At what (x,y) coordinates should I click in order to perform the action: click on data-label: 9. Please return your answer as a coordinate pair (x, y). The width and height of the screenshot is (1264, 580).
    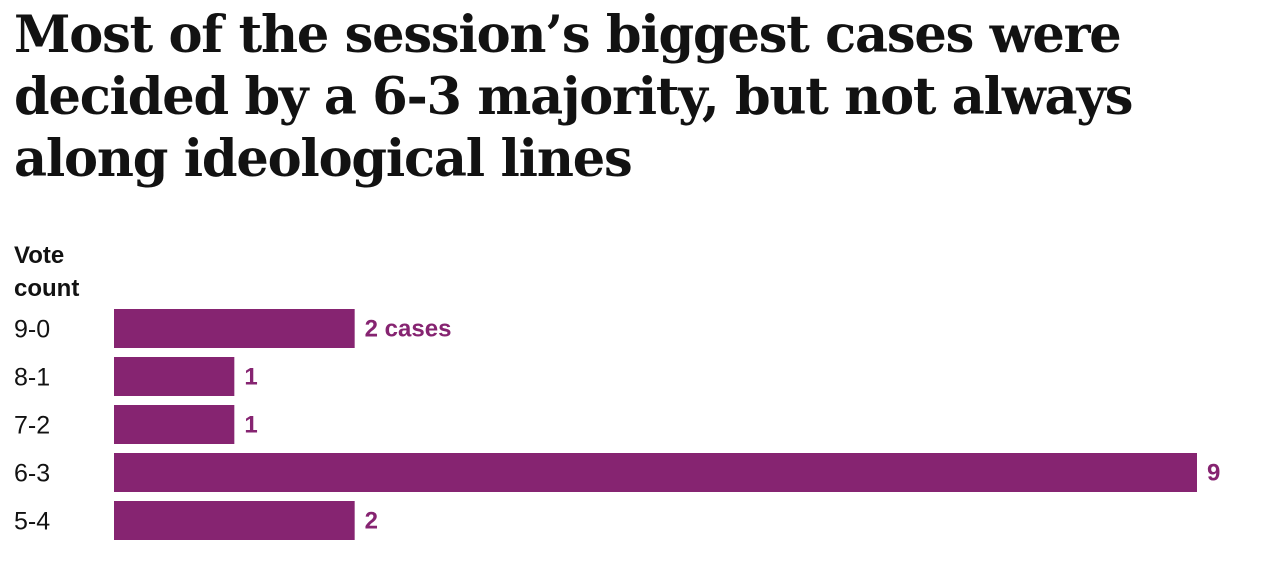
    Looking at the image, I should click on (1213, 473).